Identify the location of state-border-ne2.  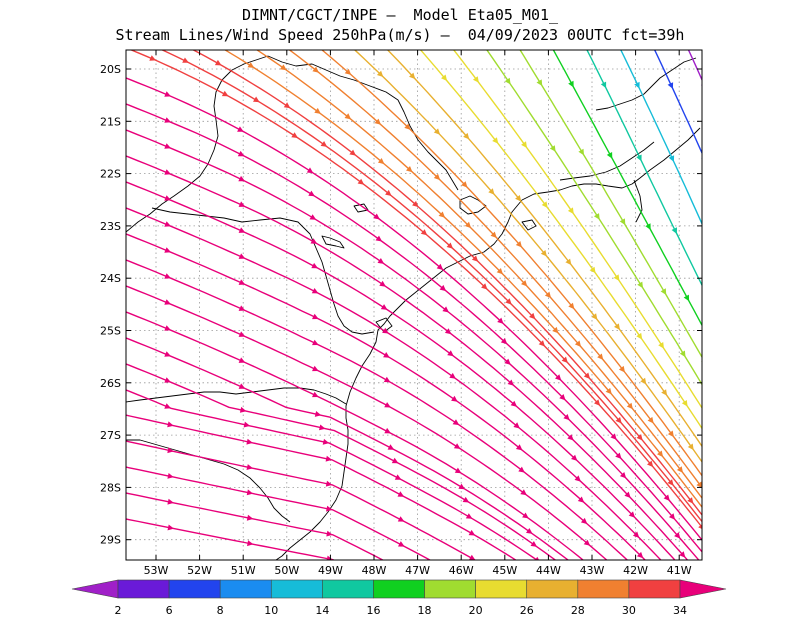
(607, 161).